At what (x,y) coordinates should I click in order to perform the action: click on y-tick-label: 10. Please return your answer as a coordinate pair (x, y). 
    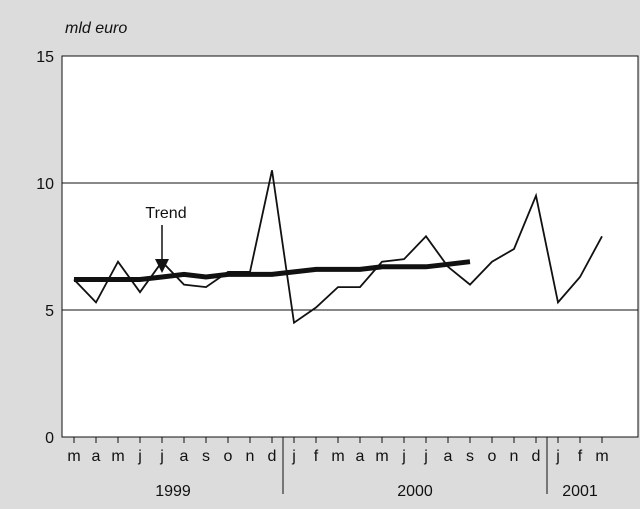
    Looking at the image, I should click on (45, 184).